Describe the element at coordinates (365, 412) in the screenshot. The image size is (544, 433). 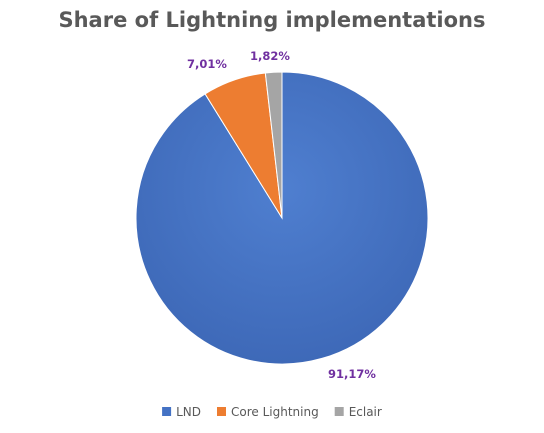
I see `legend-label-eclair: Eclair` at that location.